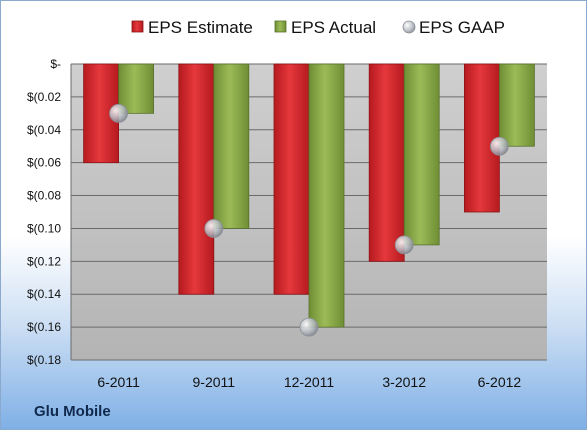 The width and height of the screenshot is (587, 430). Describe the element at coordinates (72, 411) in the screenshot. I see `company-name: Glu Mobile` at that location.